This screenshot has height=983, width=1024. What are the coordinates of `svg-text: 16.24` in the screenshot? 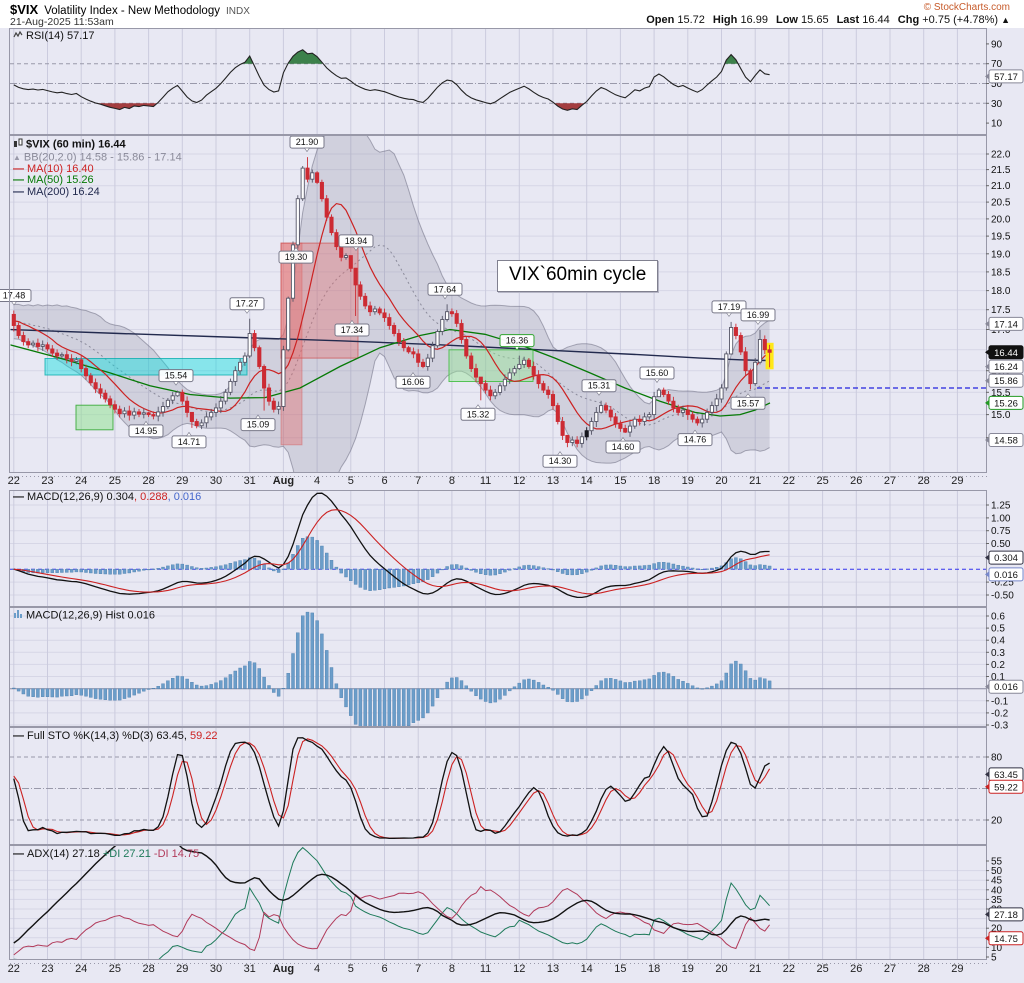 It's located at (1006, 367).